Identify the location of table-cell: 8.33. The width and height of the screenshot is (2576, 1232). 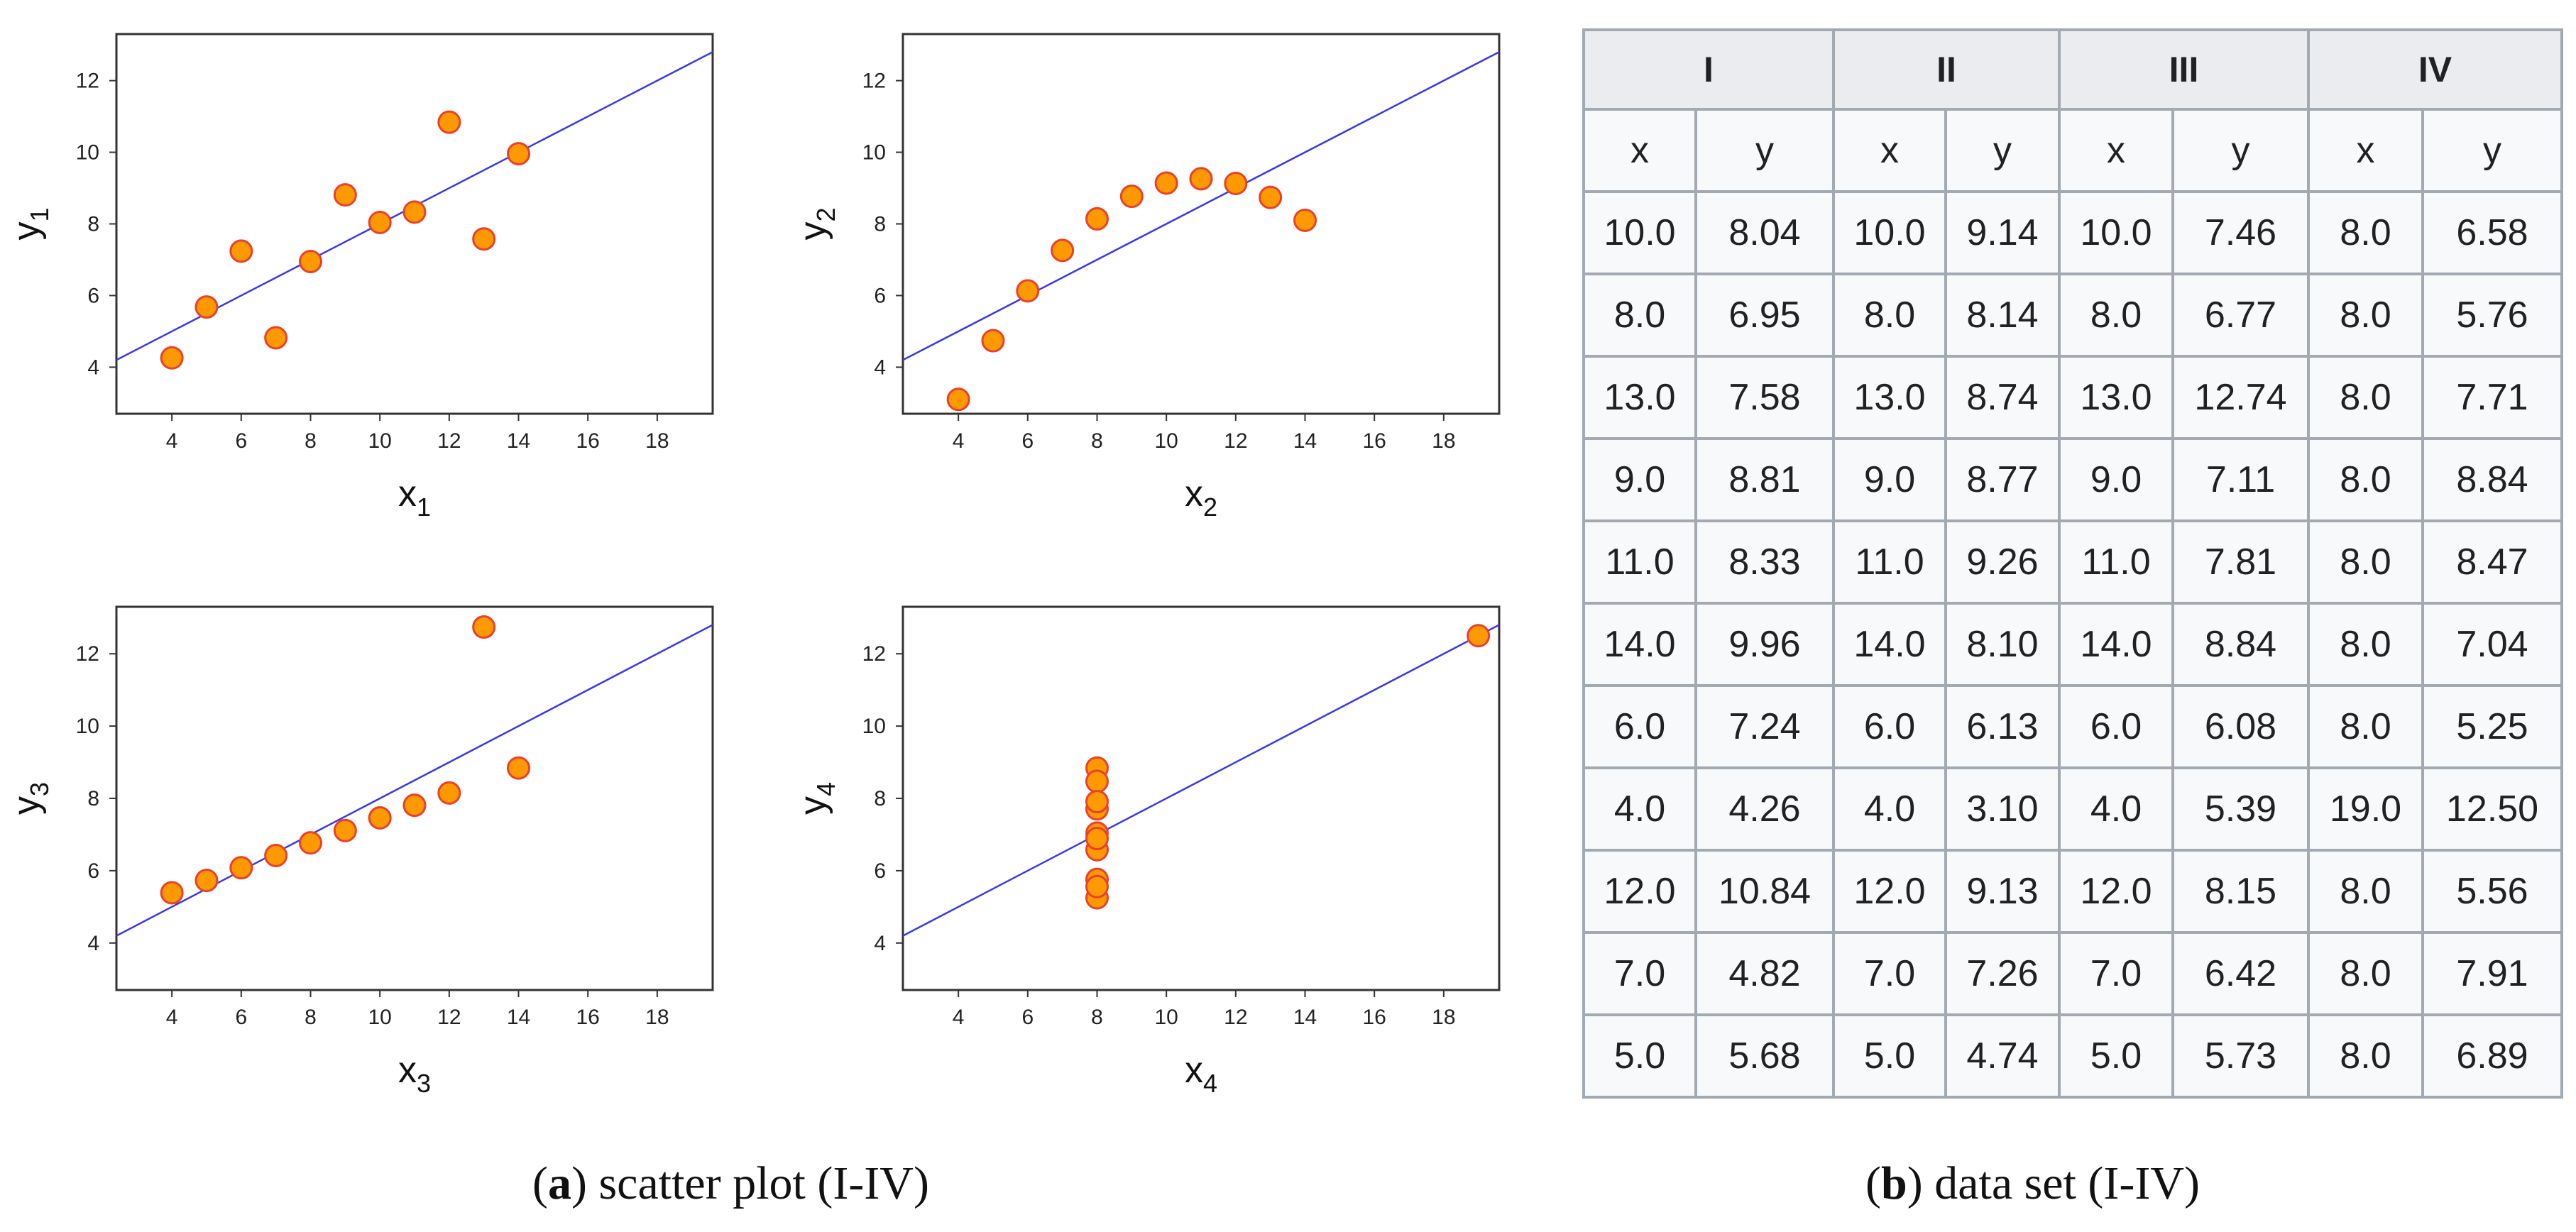
(1764, 562).